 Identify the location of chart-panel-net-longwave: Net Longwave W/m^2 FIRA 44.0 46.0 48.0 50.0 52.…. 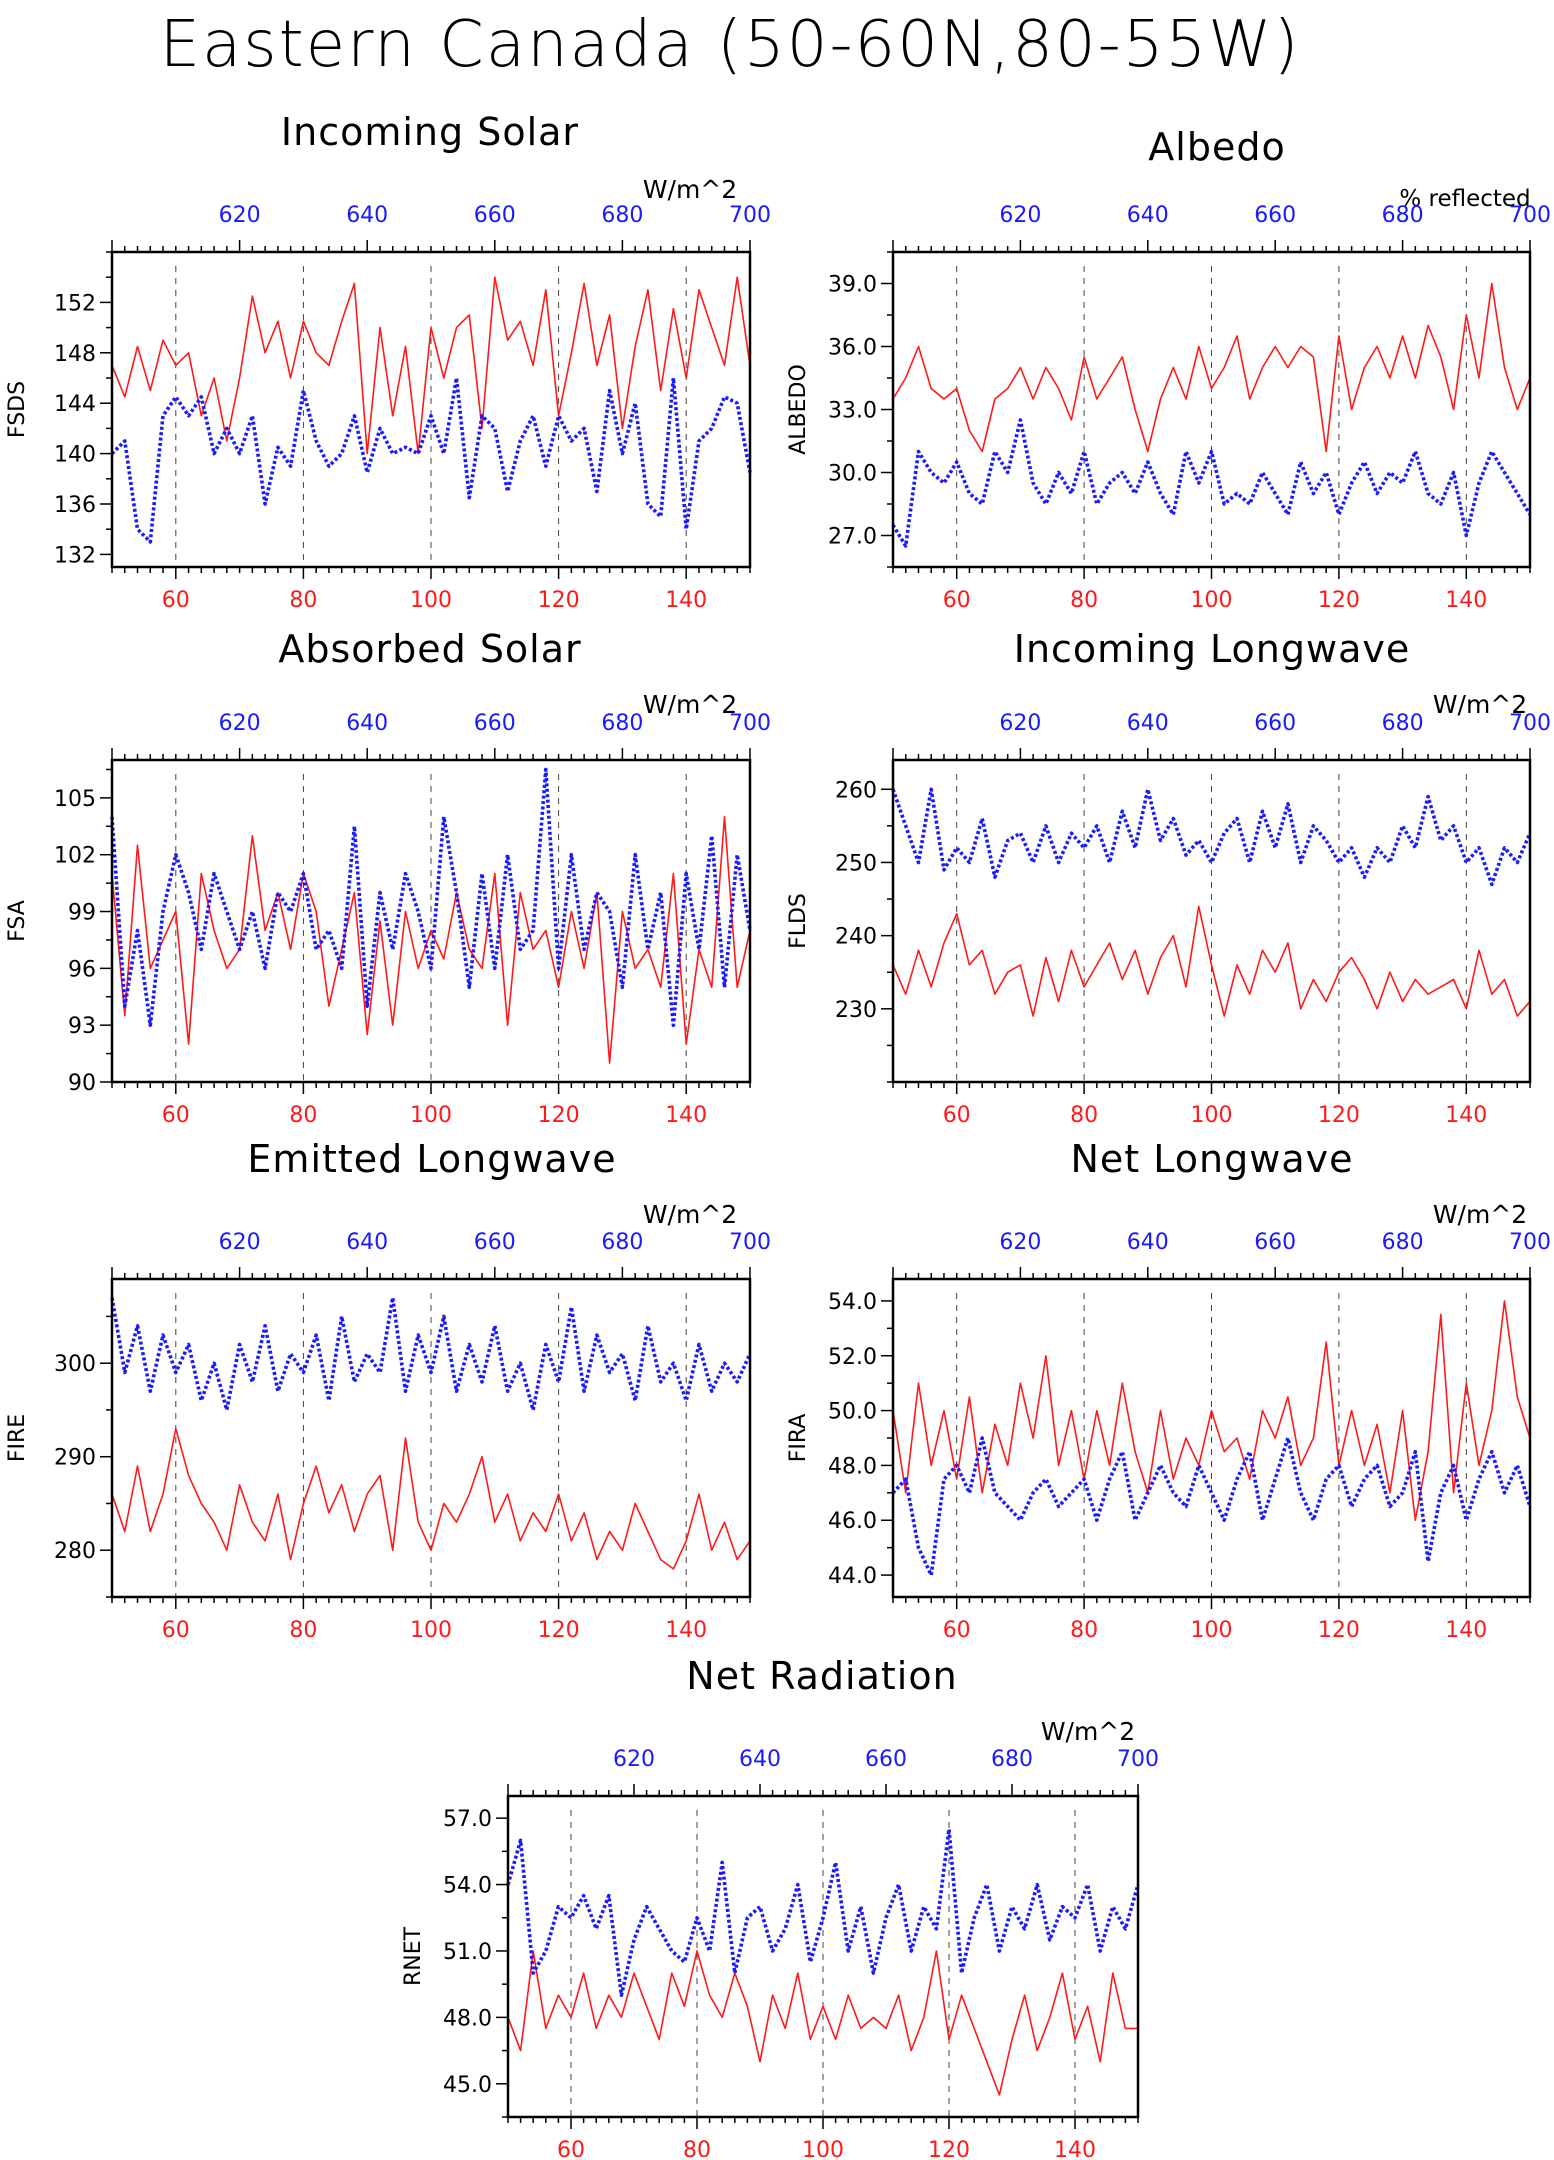
(1168, 1390).